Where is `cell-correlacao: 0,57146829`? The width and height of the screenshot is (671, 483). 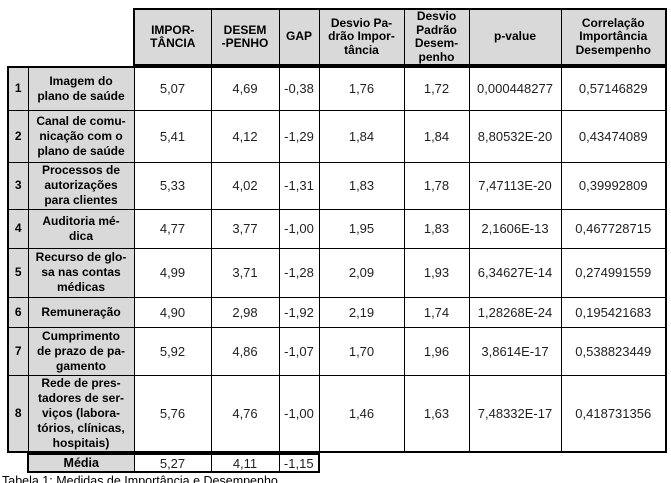 cell-correlacao: 0,57146829 is located at coordinates (613, 88).